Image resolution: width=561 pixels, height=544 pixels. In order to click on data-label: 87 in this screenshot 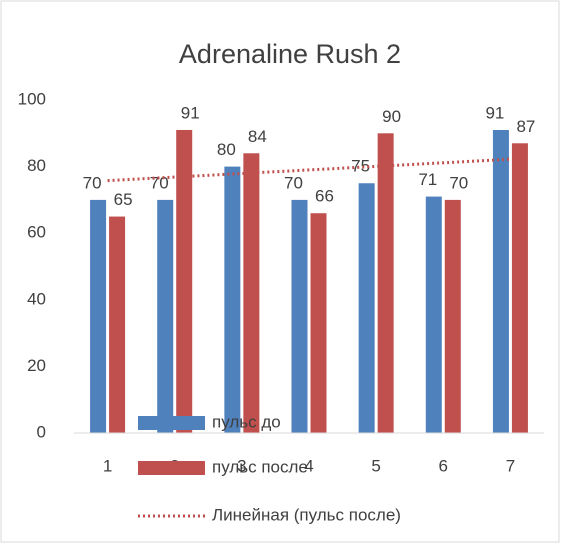, I will do `click(525, 126)`.